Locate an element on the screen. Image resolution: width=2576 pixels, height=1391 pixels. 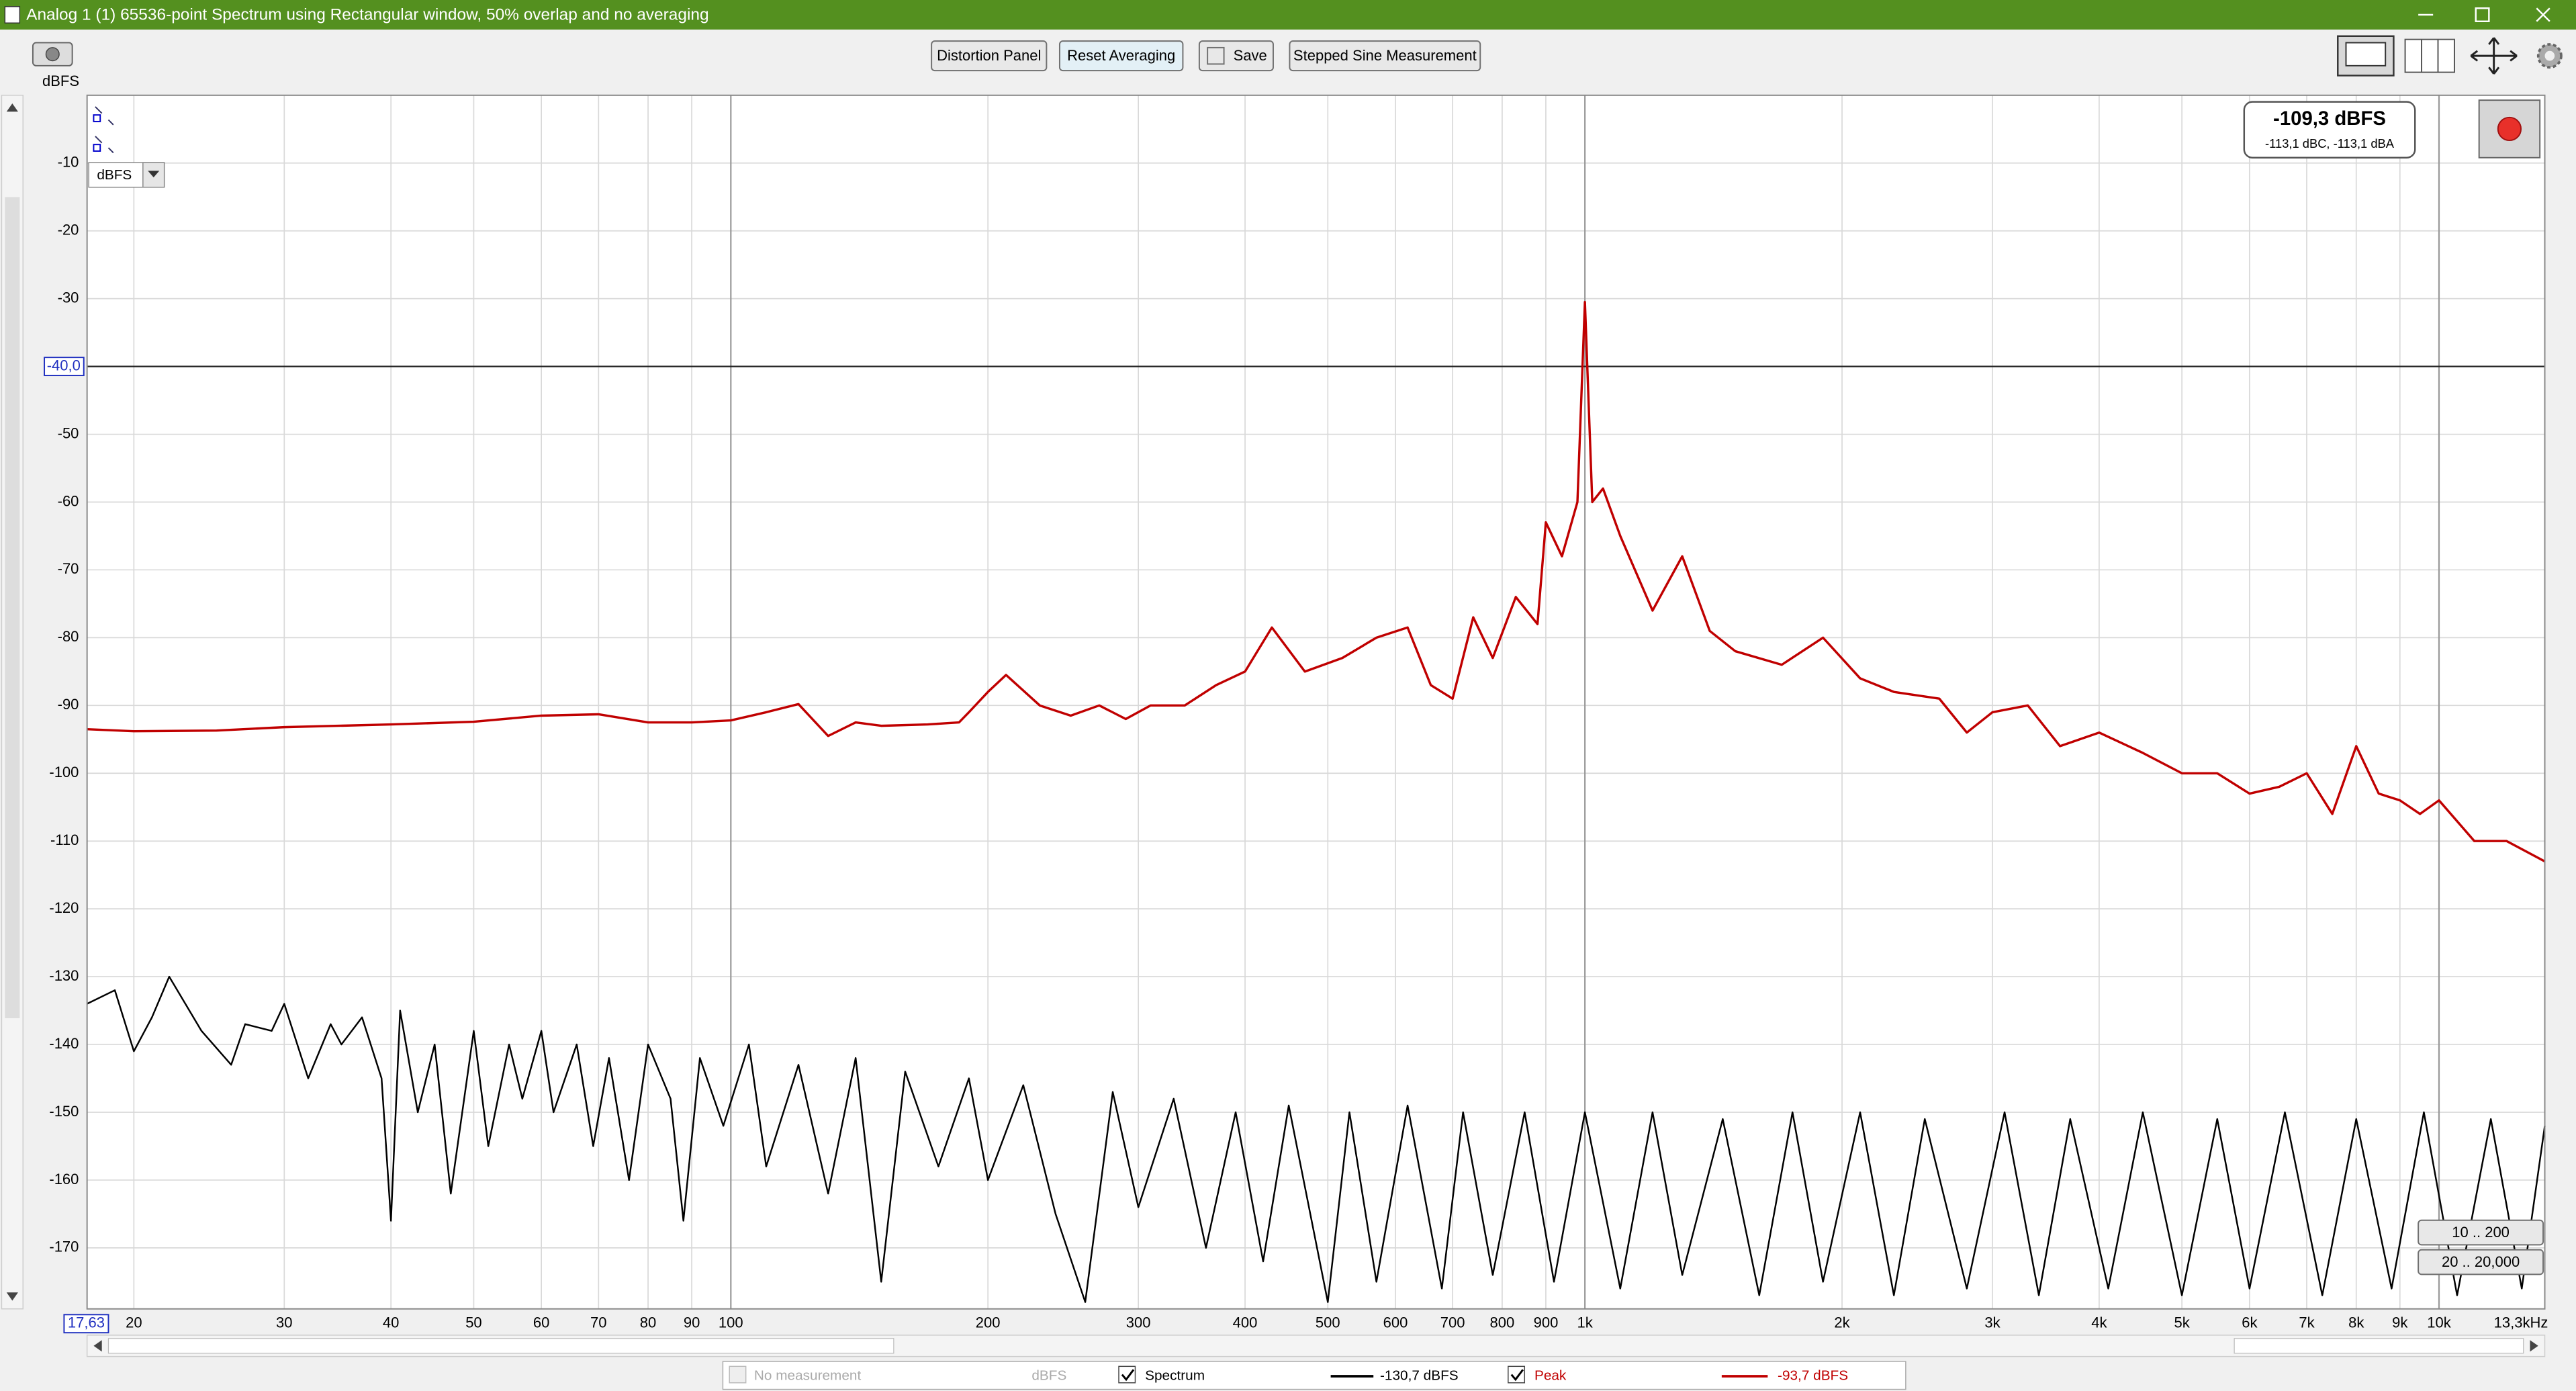
settings-hole is located at coordinates (2549, 55).